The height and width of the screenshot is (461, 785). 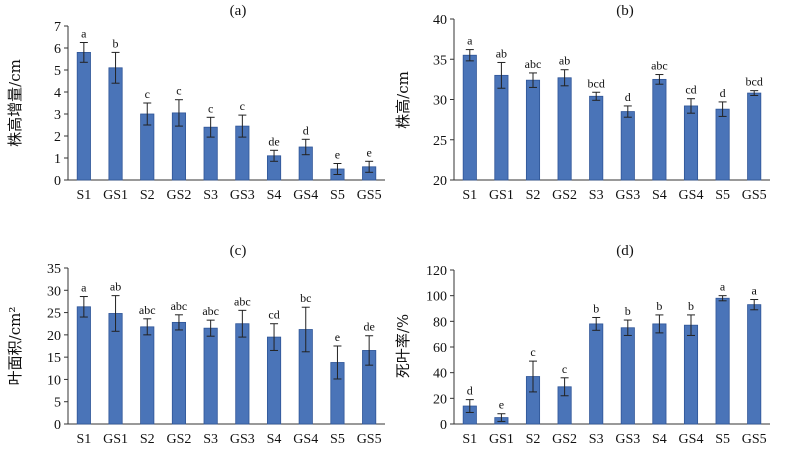 I want to click on significance-label-GS4: d, so click(x=306, y=130).